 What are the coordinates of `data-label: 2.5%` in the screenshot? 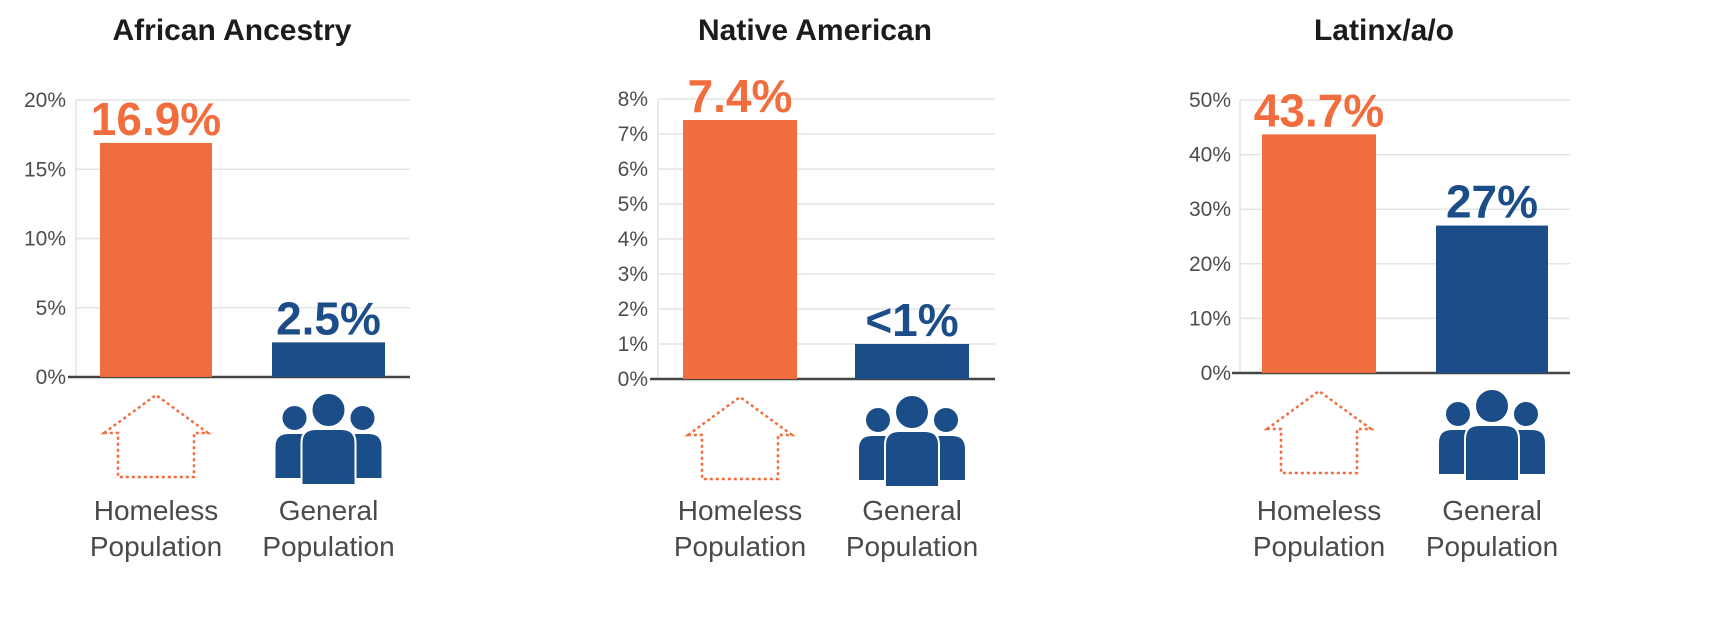 It's located at (328, 318).